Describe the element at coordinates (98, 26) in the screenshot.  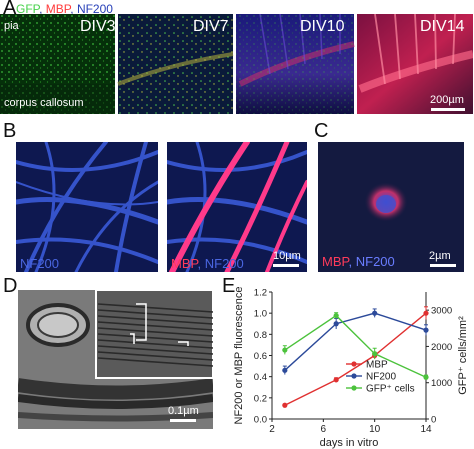
I see `tile-label-div3: DIV3` at that location.